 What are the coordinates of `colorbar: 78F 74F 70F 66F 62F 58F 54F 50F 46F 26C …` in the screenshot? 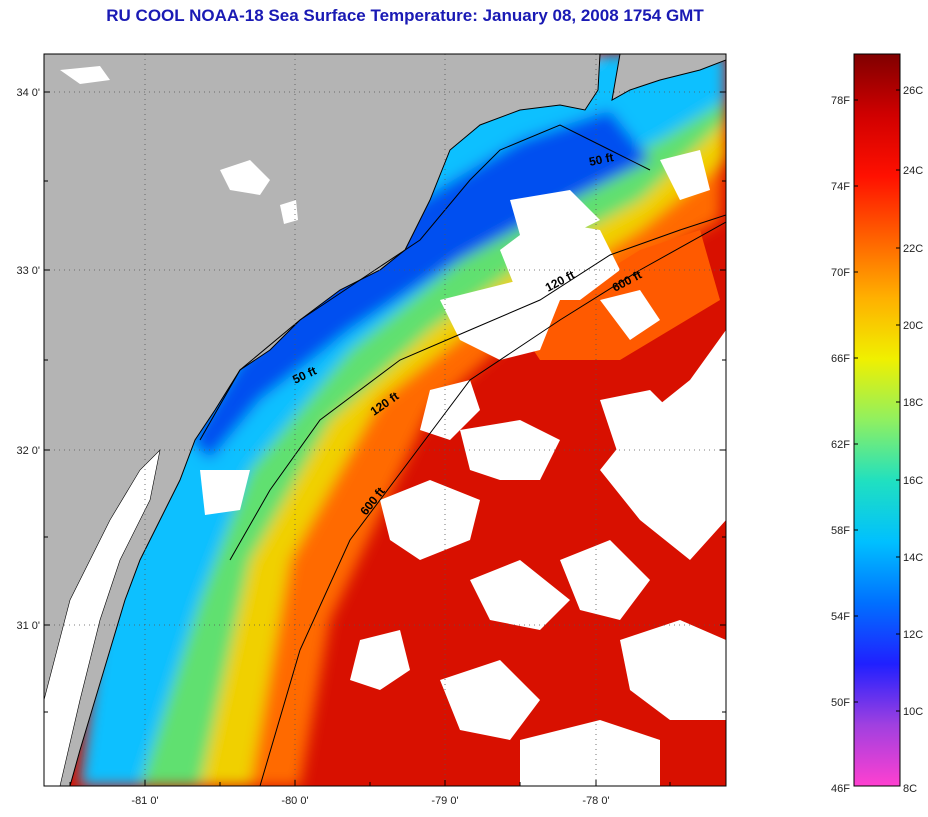 It's located at (877, 424).